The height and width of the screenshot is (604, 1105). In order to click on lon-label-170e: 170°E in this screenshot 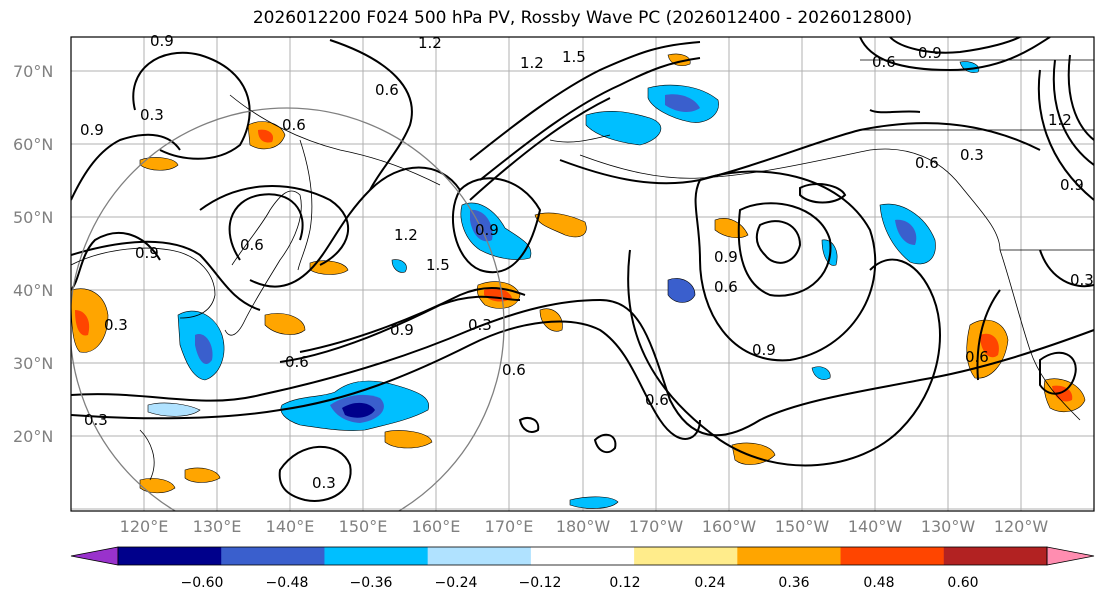, I will do `click(509, 526)`.